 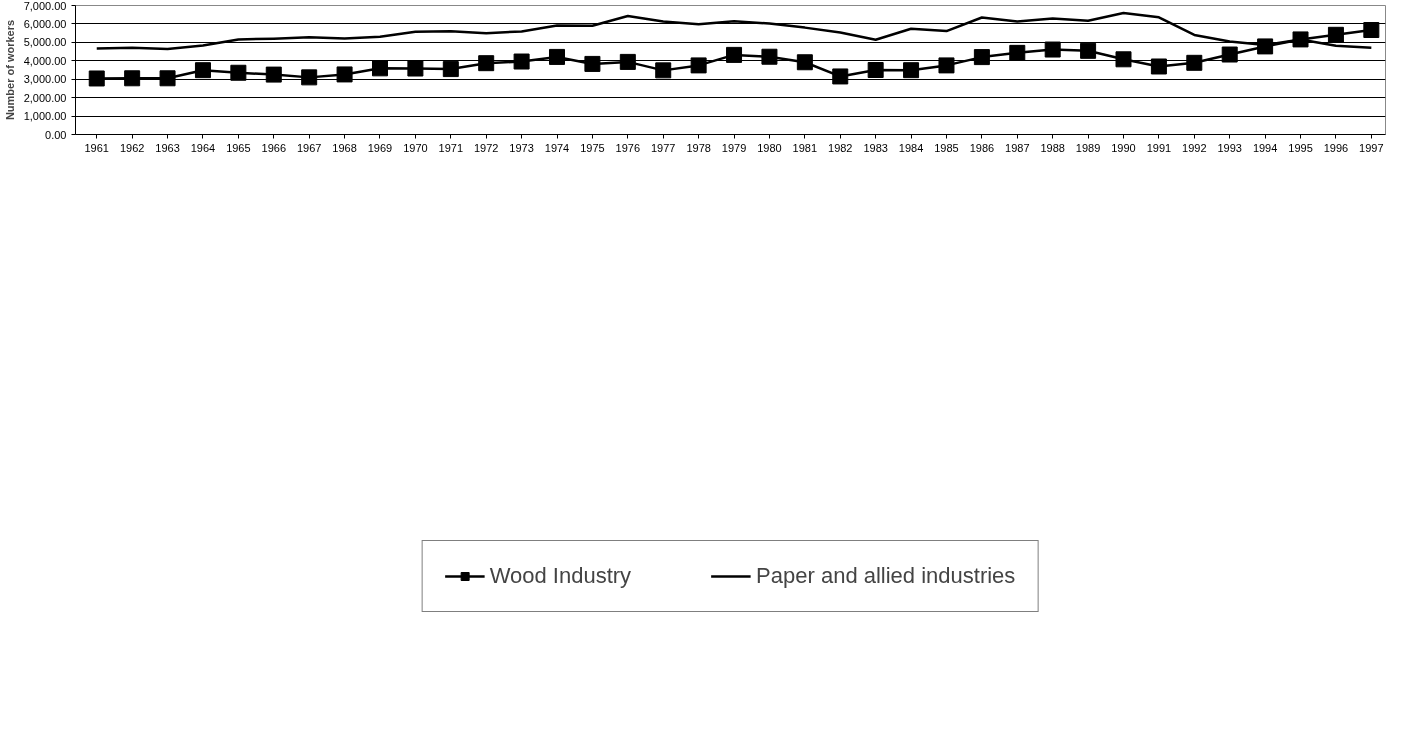 What do you see at coordinates (1088, 147) in the screenshot?
I see `x-tick-label: 1989` at bounding box center [1088, 147].